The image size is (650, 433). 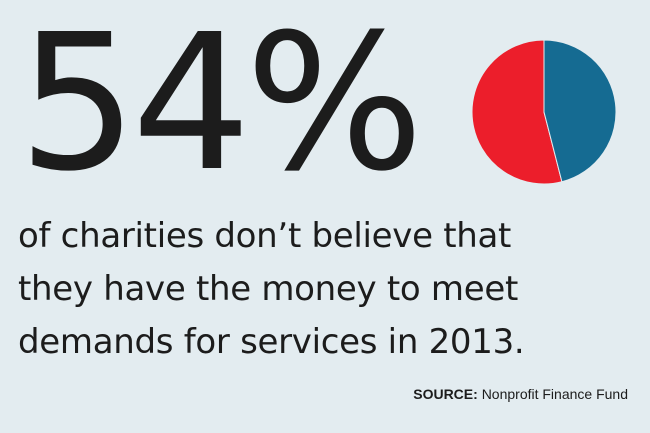 I want to click on pie-slice-red, so click(x=517, y=112).